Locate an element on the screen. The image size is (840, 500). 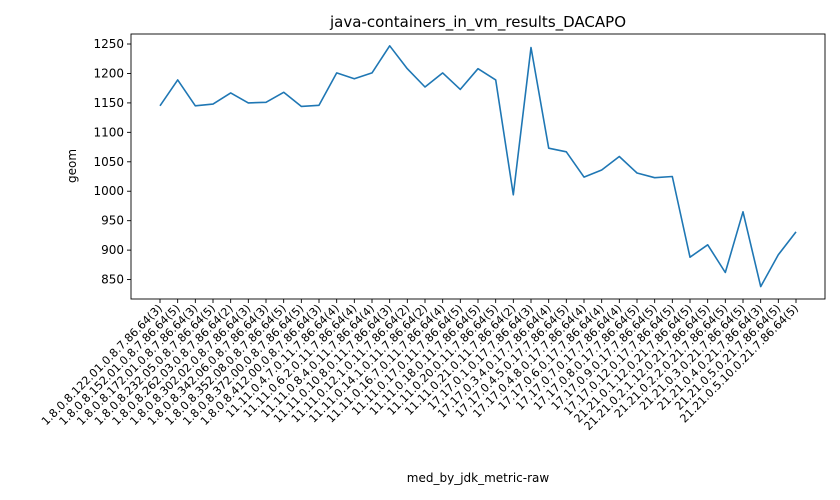
y-tick-label: 1050 is located at coordinates (108, 162).